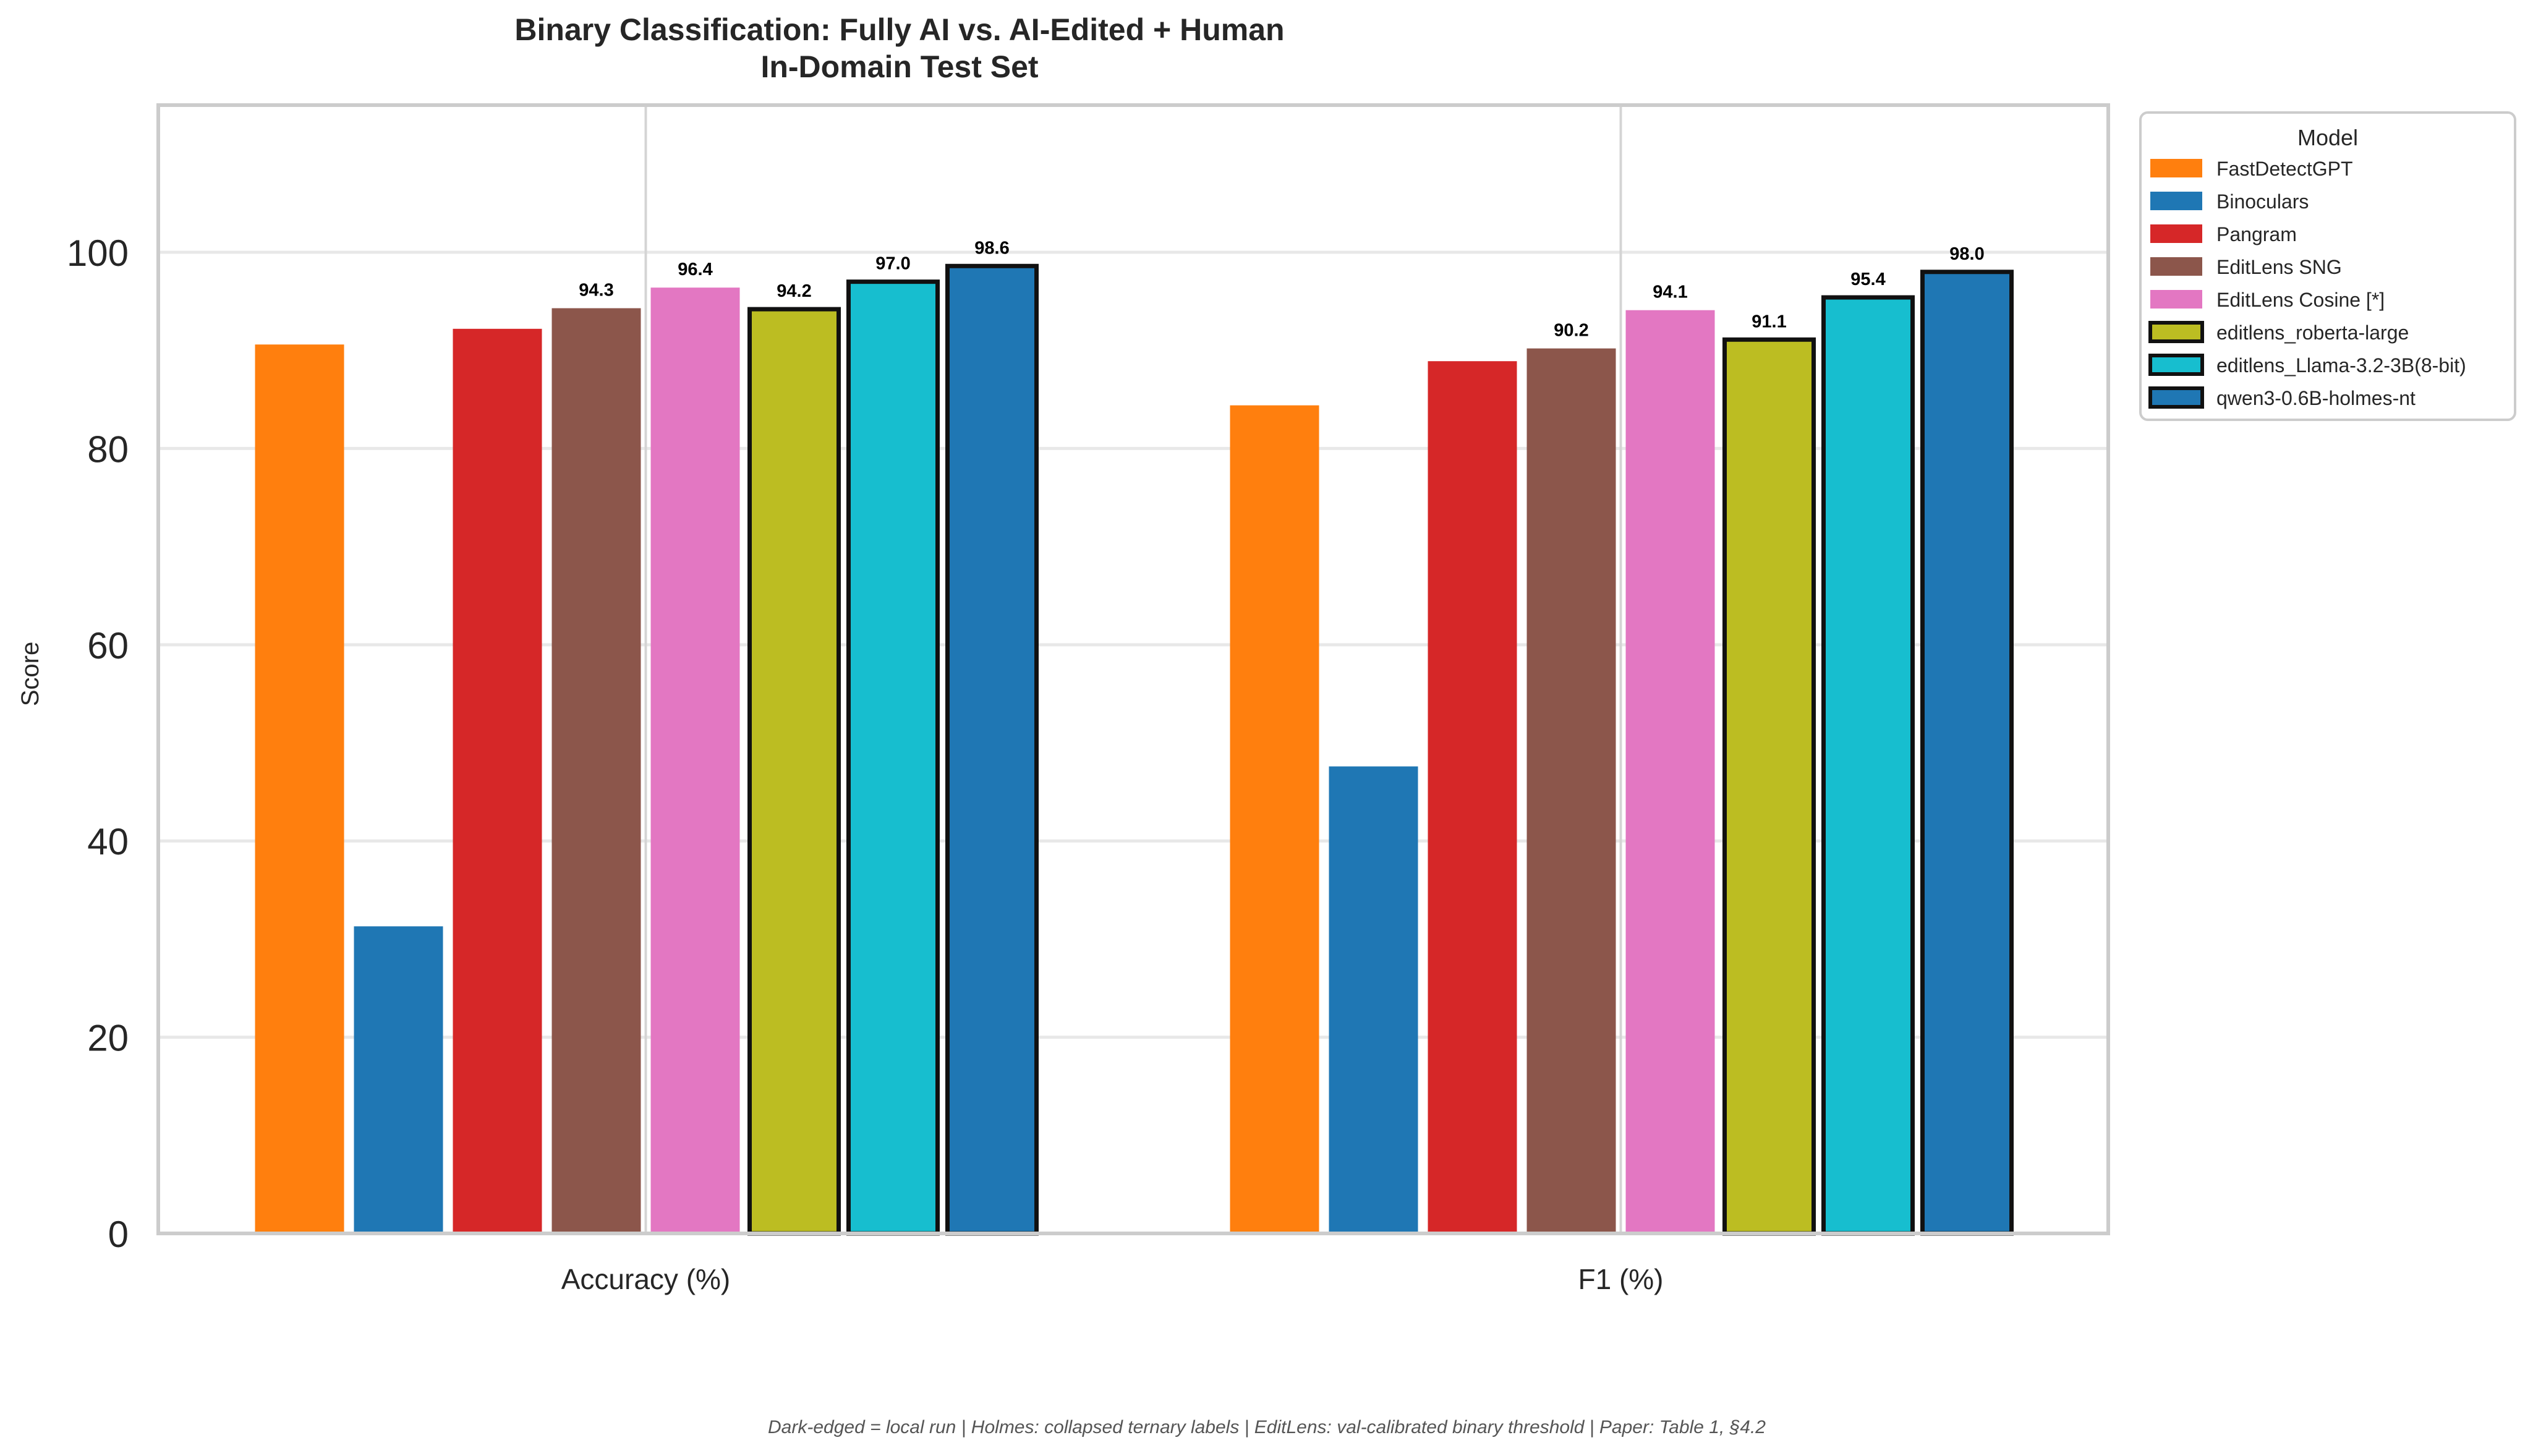 The height and width of the screenshot is (1456, 2533). Describe the element at coordinates (1472, 797) in the screenshot. I see `bar-pangram-f1` at that location.